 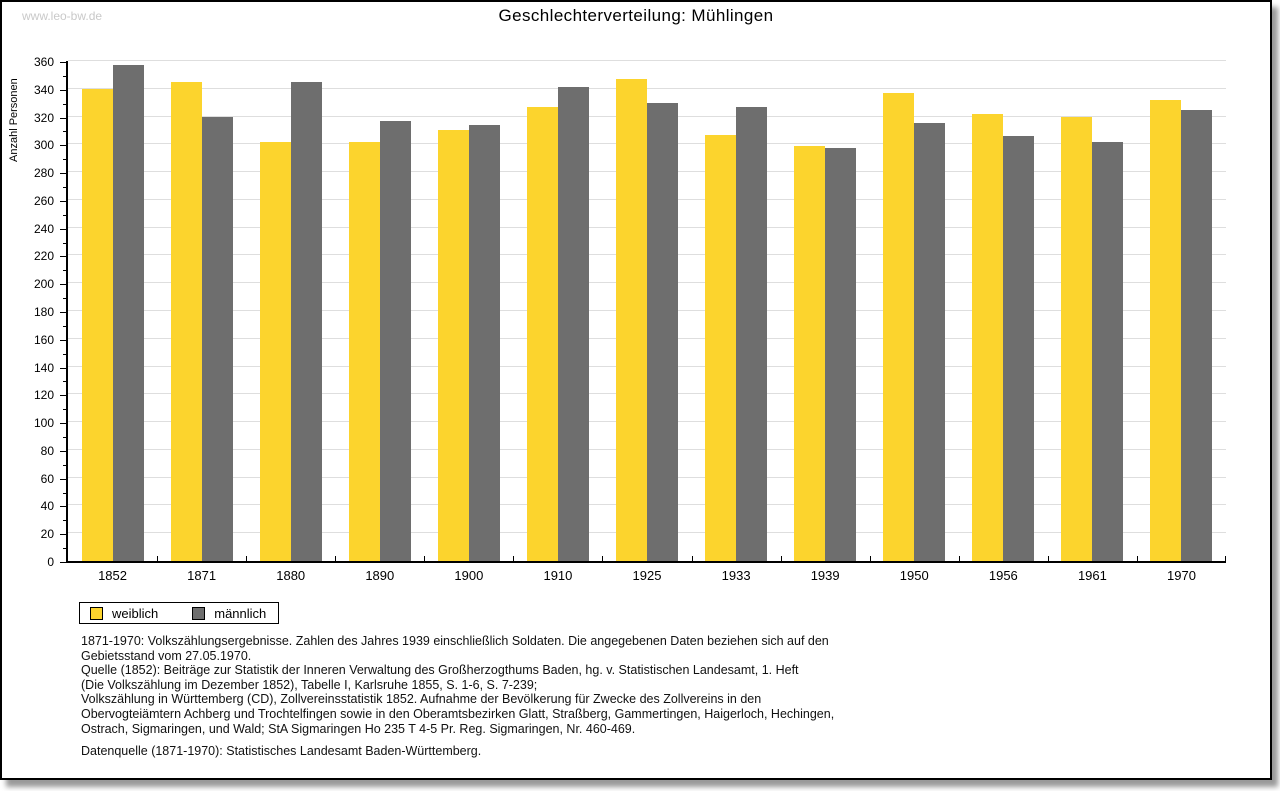 I want to click on bar-männlich-1900, so click(x=484, y=343).